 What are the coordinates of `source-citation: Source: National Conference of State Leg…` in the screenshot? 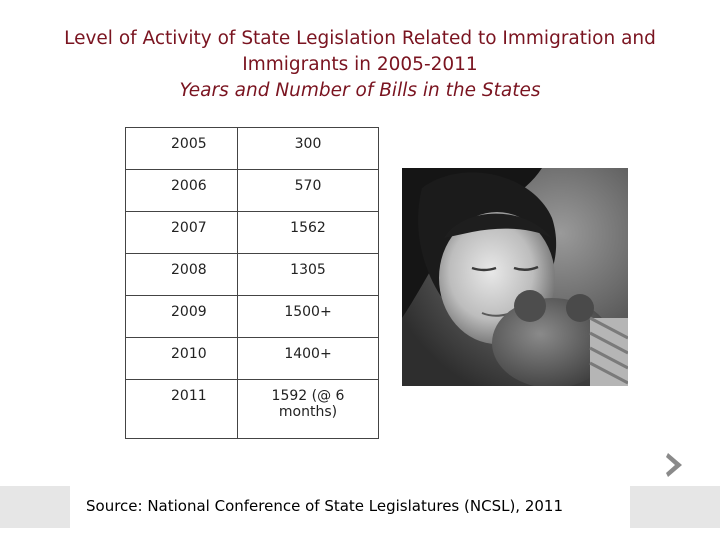 It's located at (325, 506).